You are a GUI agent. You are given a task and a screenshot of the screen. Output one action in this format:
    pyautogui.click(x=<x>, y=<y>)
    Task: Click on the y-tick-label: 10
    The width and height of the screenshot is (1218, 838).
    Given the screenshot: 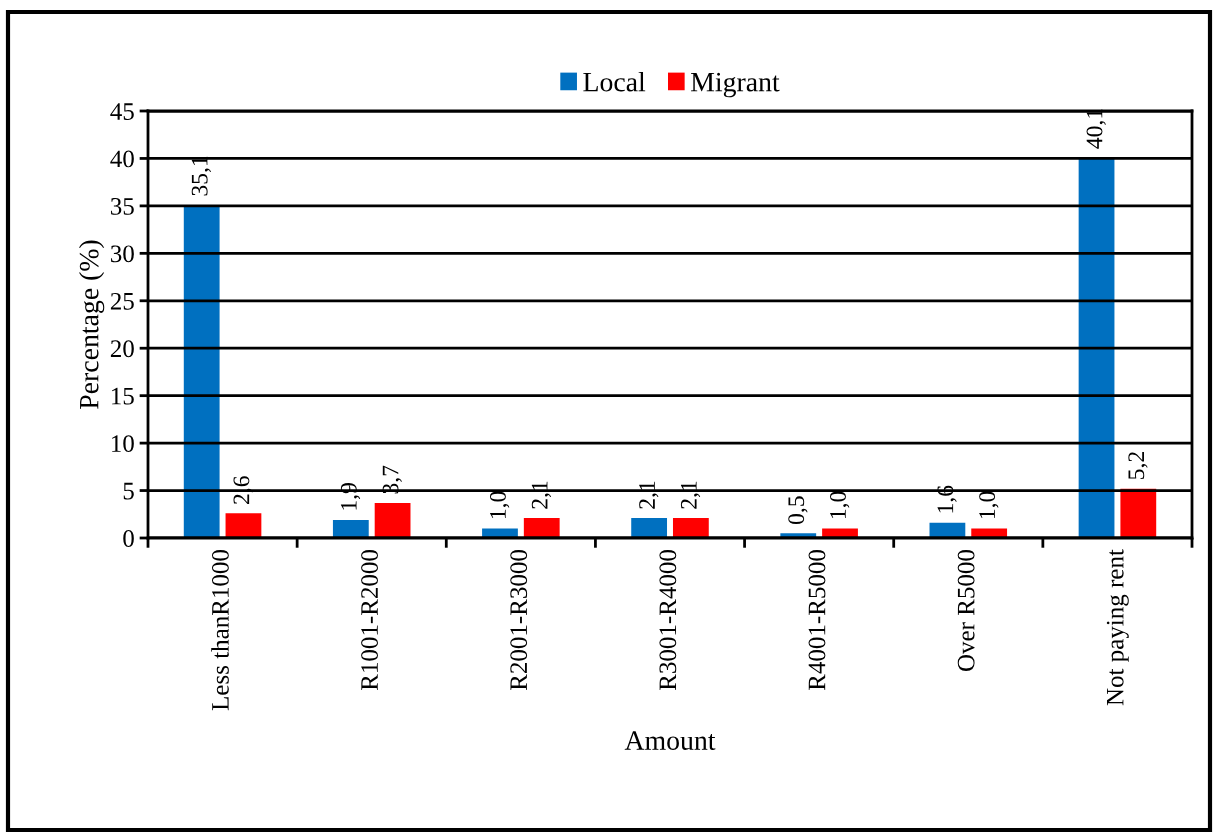 What is the action you would take?
    pyautogui.click(x=123, y=444)
    